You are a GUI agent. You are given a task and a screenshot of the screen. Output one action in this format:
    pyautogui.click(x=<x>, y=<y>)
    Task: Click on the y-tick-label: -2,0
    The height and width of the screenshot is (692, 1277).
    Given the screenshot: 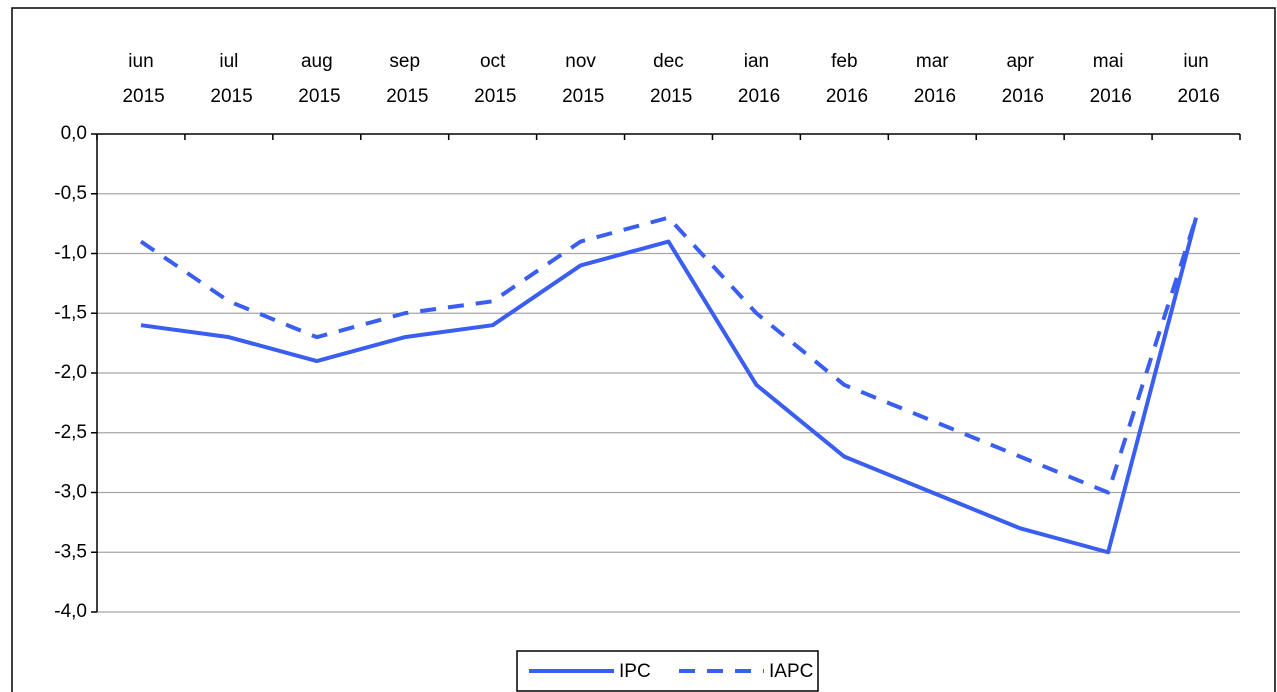 What is the action you would take?
    pyautogui.click(x=70, y=372)
    